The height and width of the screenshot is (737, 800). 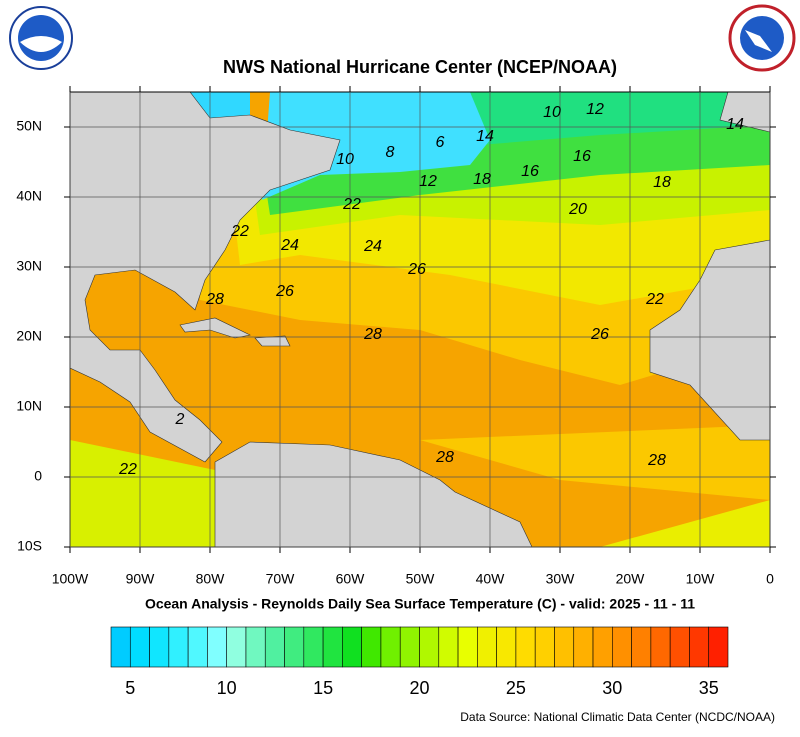 What do you see at coordinates (281, 579) in the screenshot?
I see `x-tick-label: 70W` at bounding box center [281, 579].